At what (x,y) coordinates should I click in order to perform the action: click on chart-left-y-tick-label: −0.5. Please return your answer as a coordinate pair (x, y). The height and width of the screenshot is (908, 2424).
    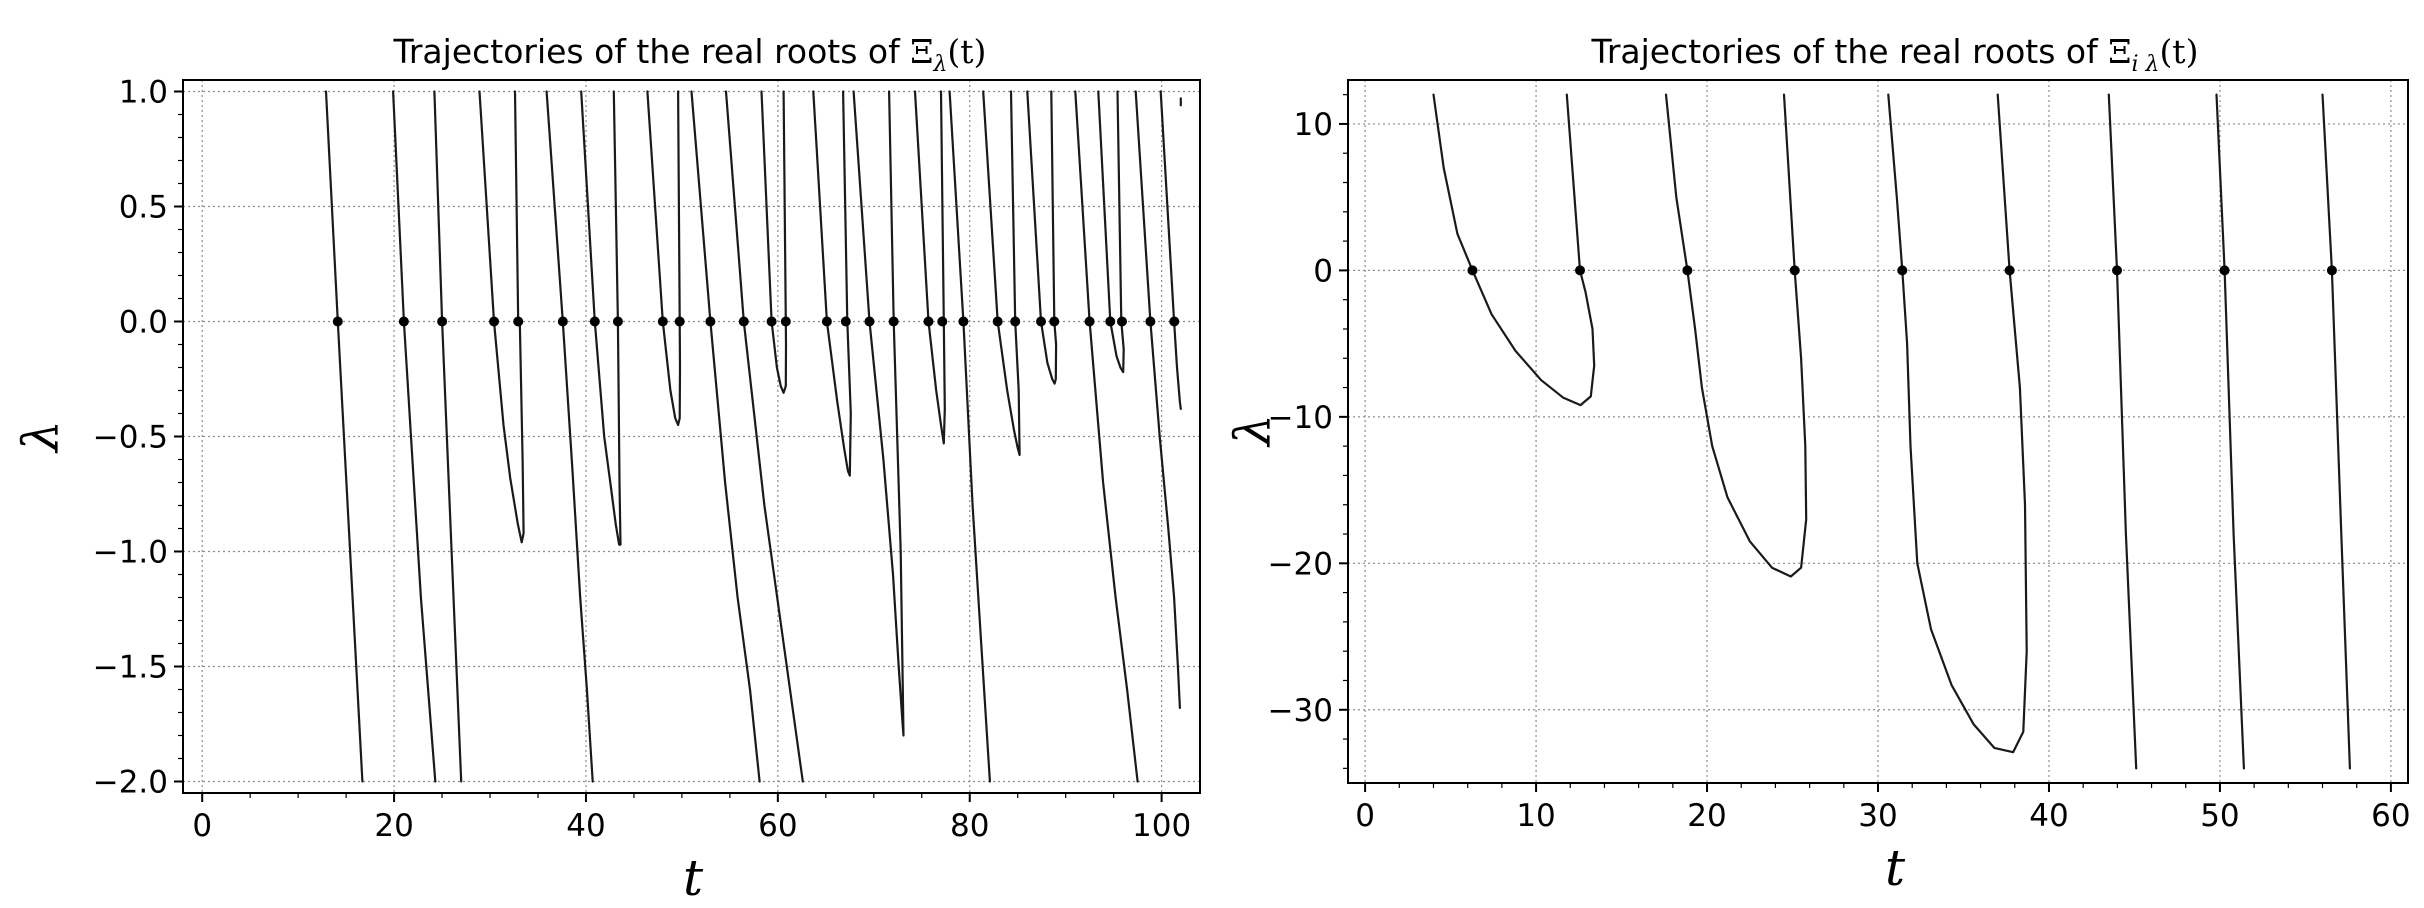
    Looking at the image, I should click on (130, 438).